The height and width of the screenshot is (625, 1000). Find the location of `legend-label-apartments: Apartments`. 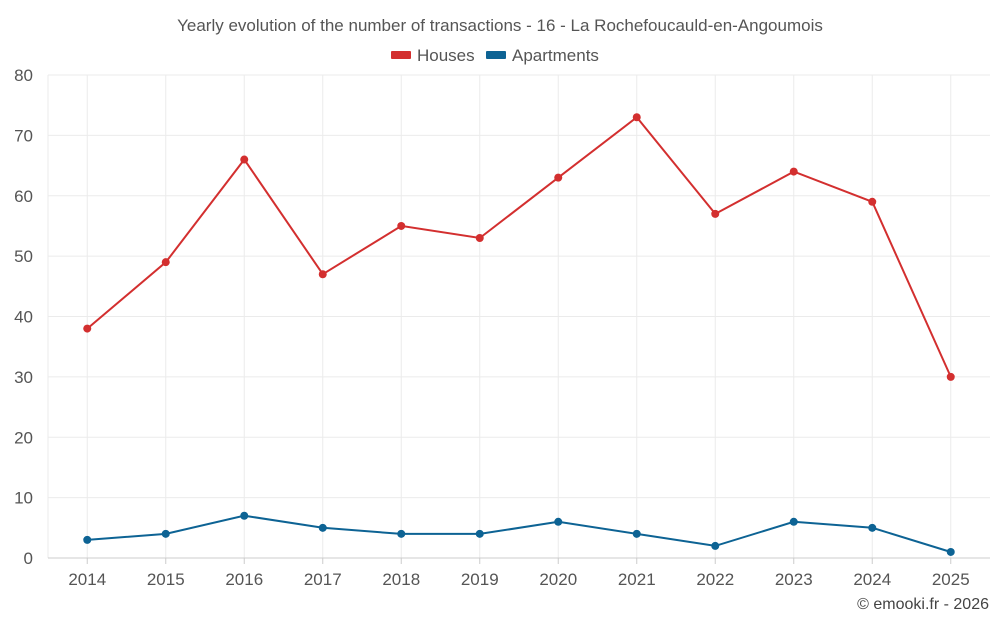

legend-label-apartments: Apartments is located at coordinates (555, 55).